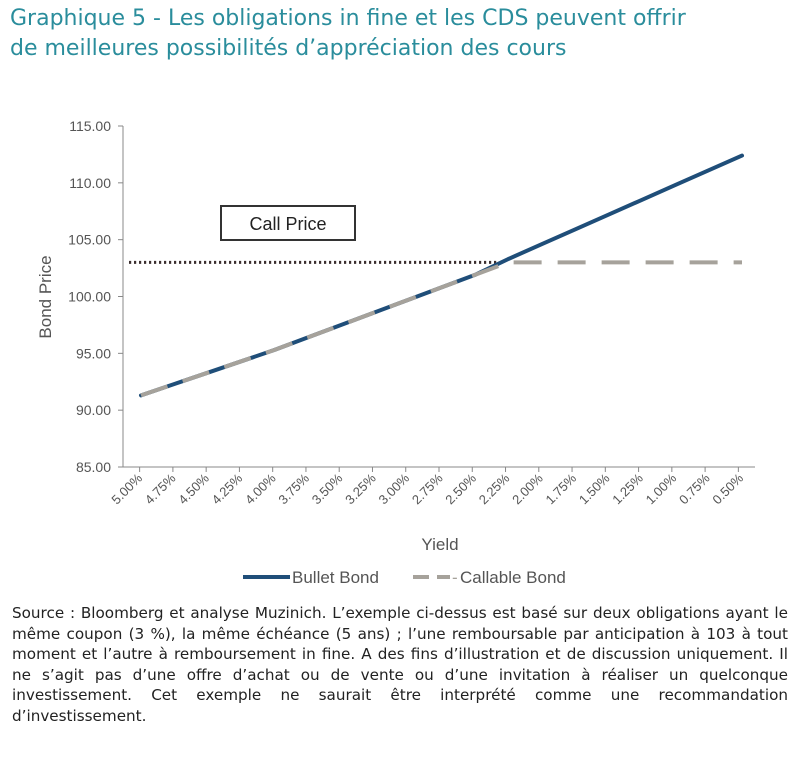 This screenshot has height=783, width=798. I want to click on call-price-box: Call Price, so click(288, 223).